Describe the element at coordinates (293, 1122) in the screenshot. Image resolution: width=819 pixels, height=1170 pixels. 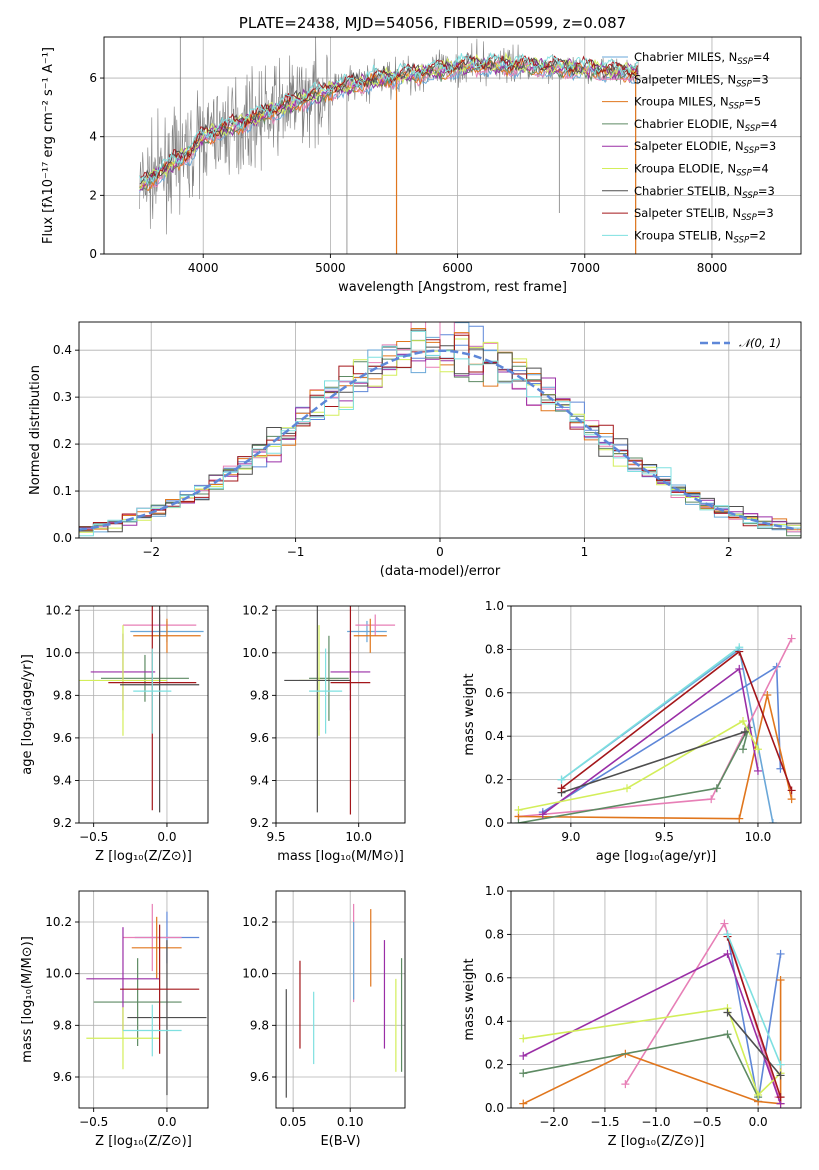
I see `x-tick-label: 0.05` at that location.